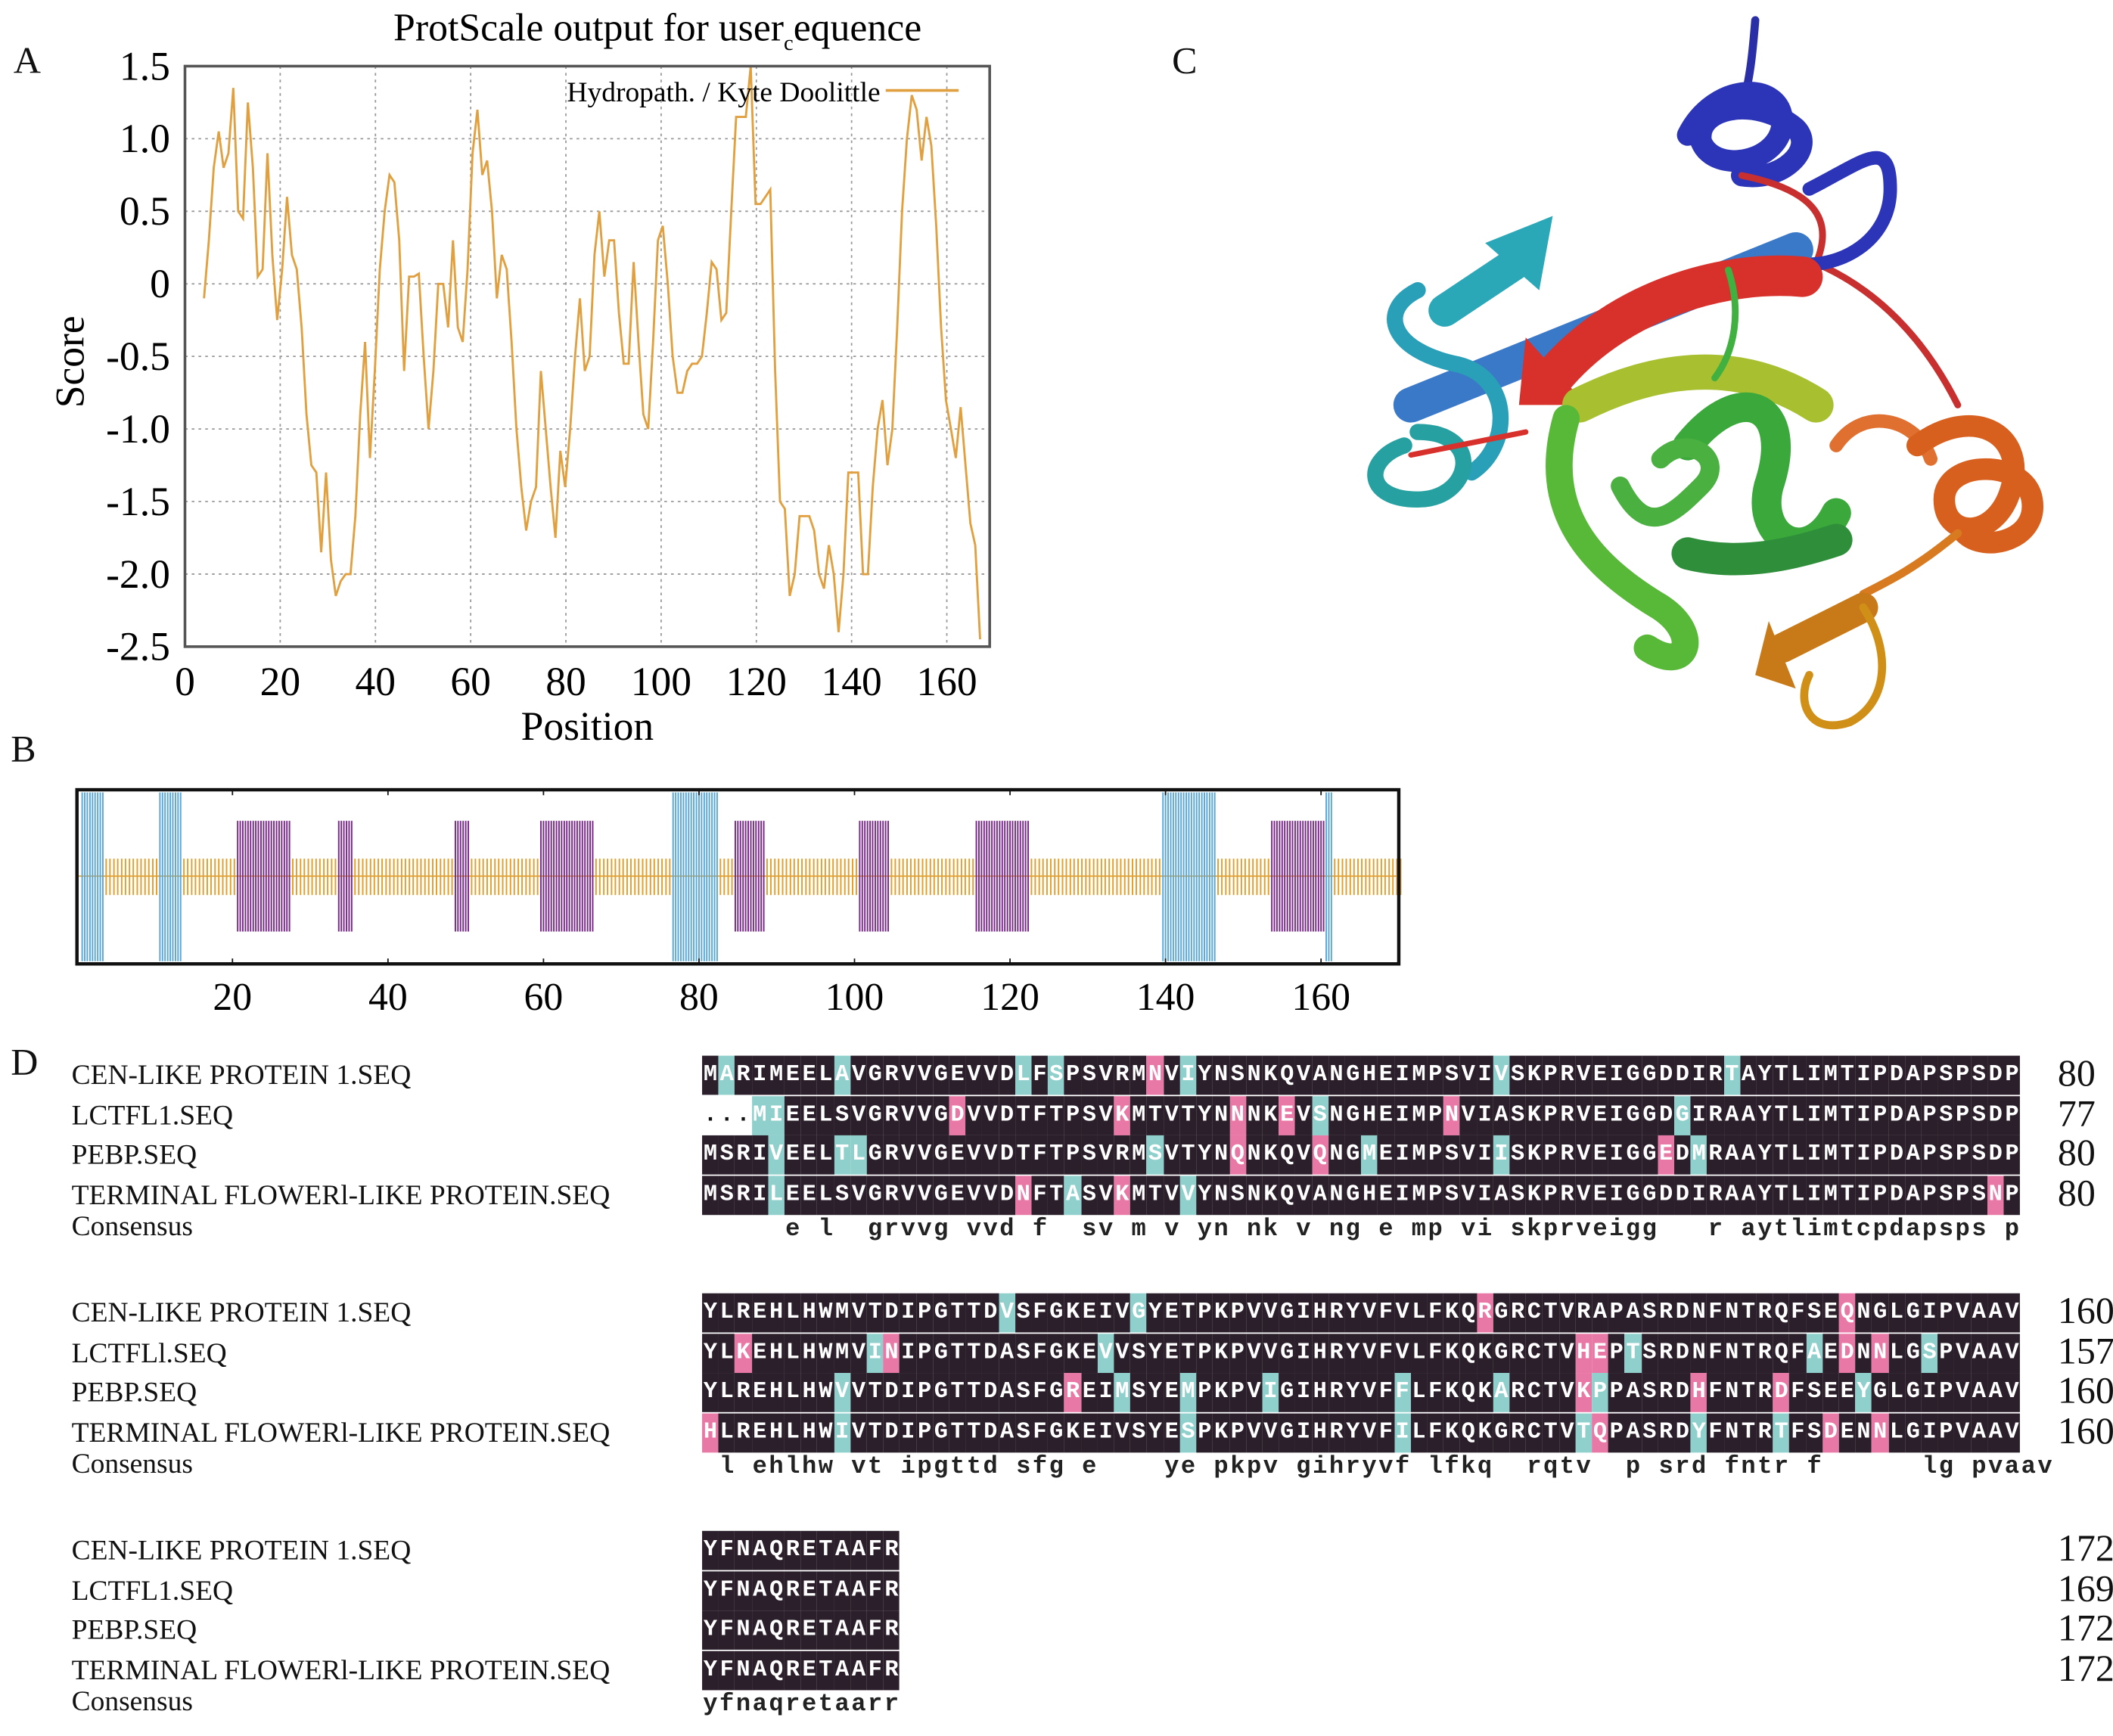 The height and width of the screenshot is (1736, 2113). What do you see at coordinates (1744, 135) in the screenshot?
I see `helix-blue` at bounding box center [1744, 135].